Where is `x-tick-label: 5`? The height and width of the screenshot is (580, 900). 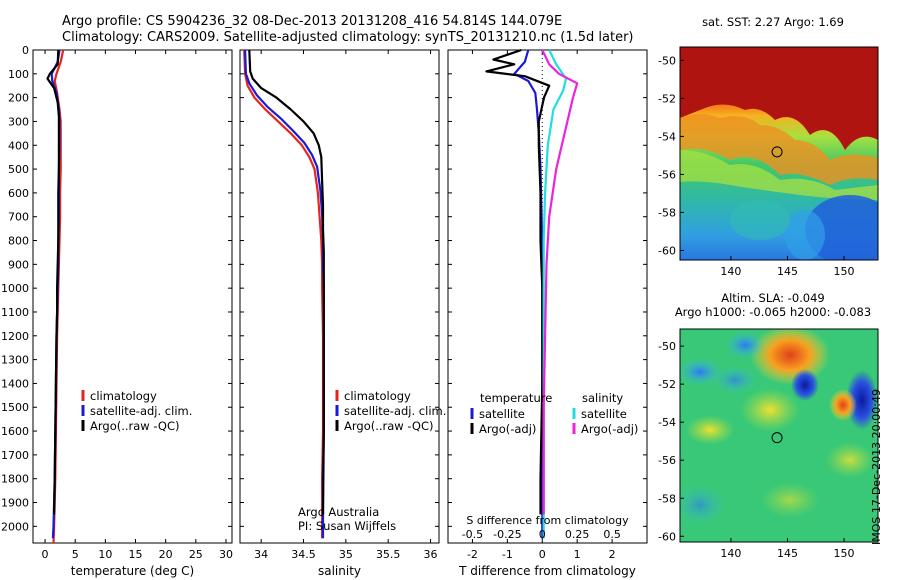 x-tick-label: 5 is located at coordinates (75, 554).